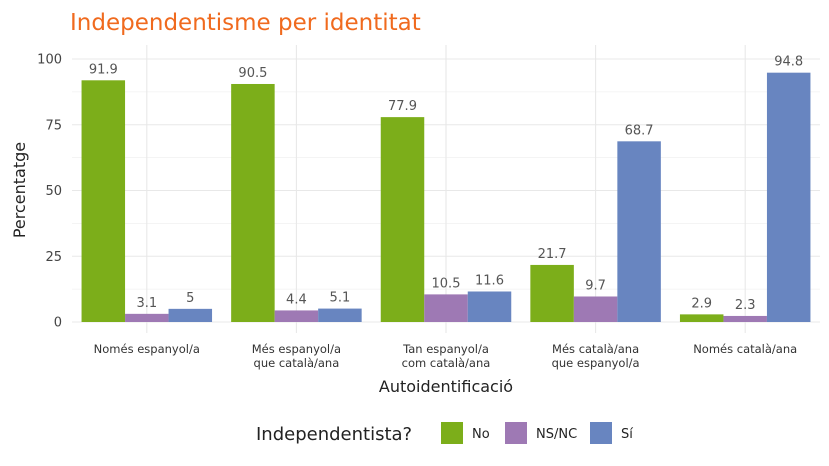 The image size is (829, 466). What do you see at coordinates (446, 283) in the screenshot?
I see `data-label: 10.5` at bounding box center [446, 283].